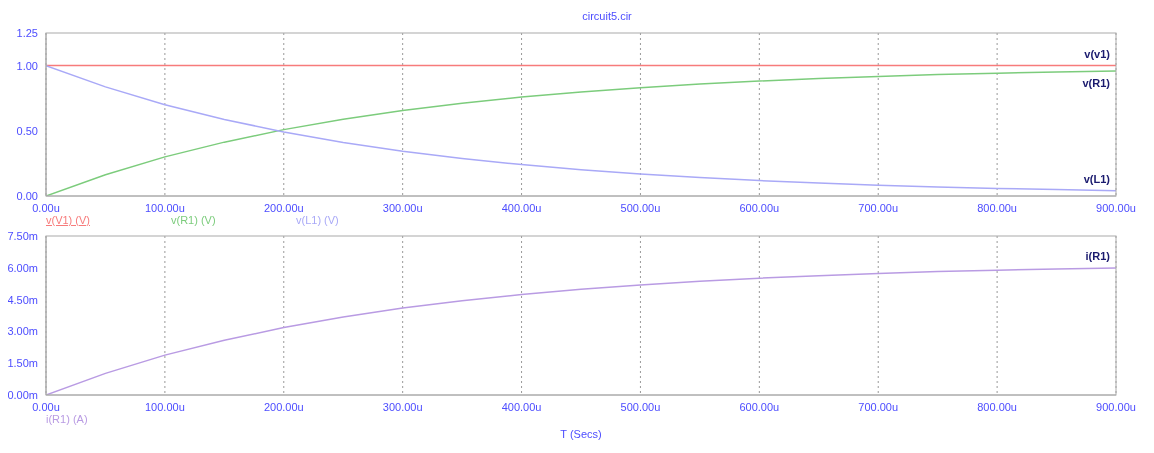  Describe the element at coordinates (581, 434) in the screenshot. I see `x-axis-title: T (Secs)` at that location.